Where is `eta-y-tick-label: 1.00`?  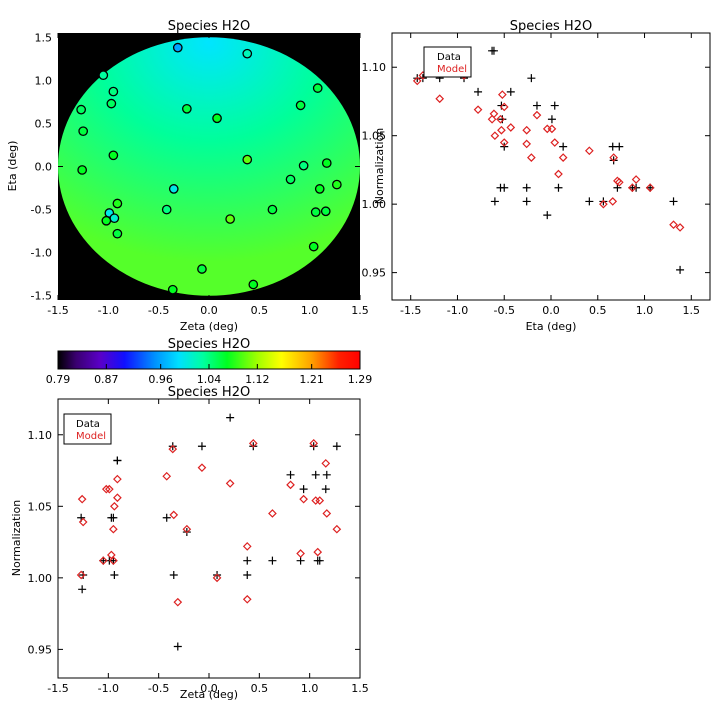
eta-y-tick-label: 1.00 is located at coordinates (374, 204).